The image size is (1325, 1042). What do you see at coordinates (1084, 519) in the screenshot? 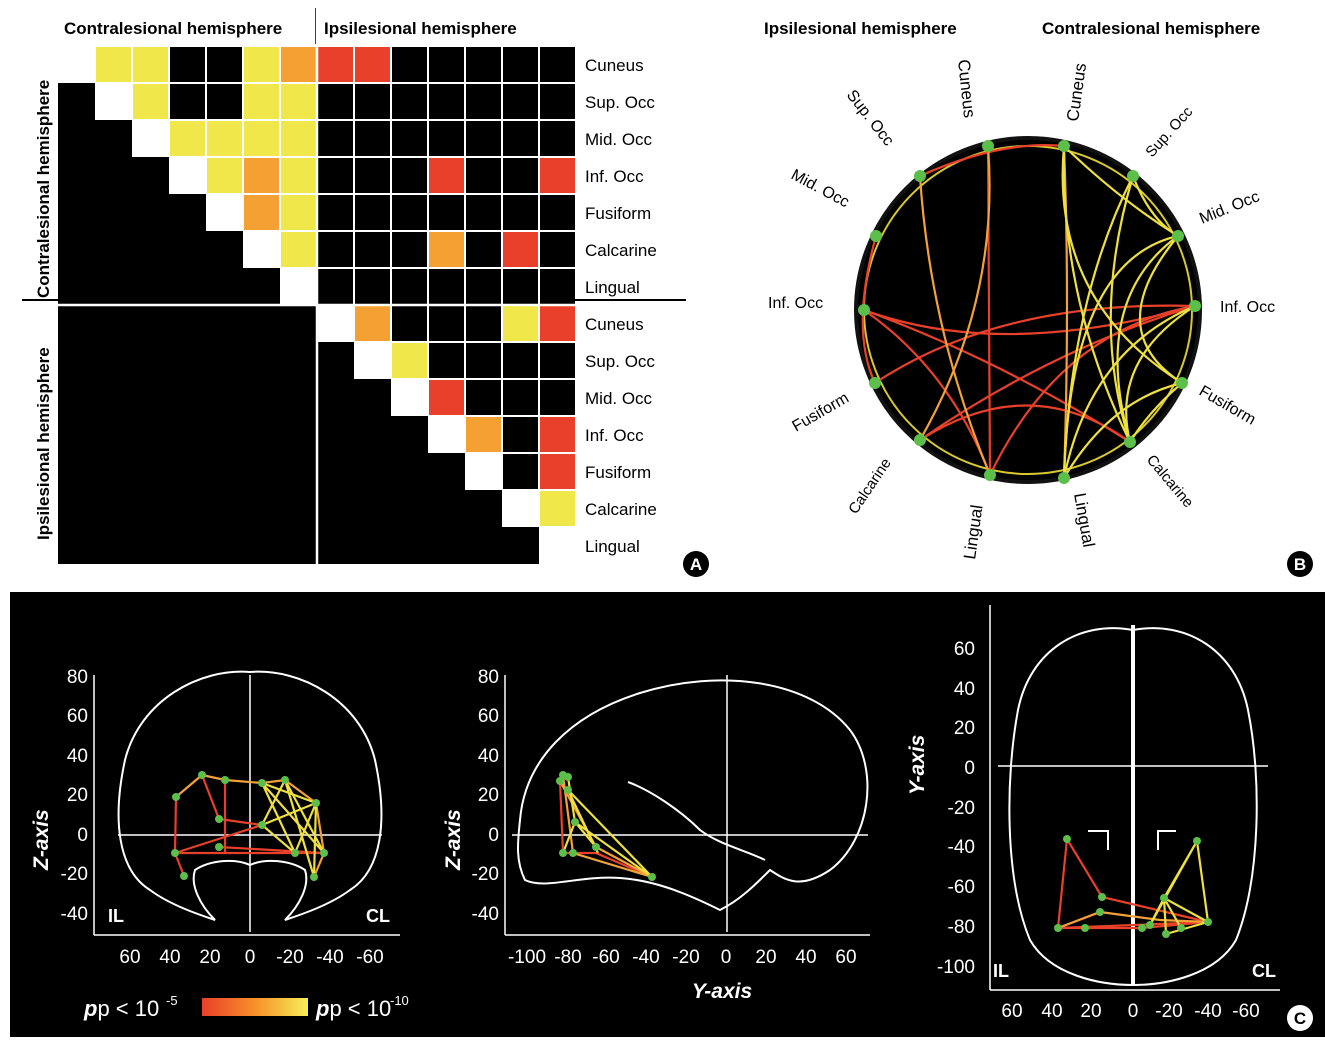
I see `b-right-label: Lingual` at bounding box center [1084, 519].